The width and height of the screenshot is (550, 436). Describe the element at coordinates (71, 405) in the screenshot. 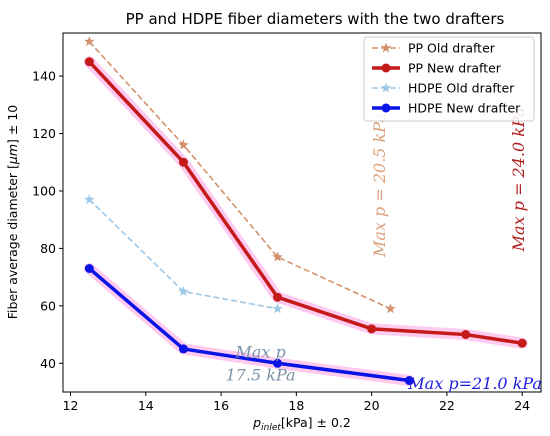

I see `x-tick-label: 12` at that location.